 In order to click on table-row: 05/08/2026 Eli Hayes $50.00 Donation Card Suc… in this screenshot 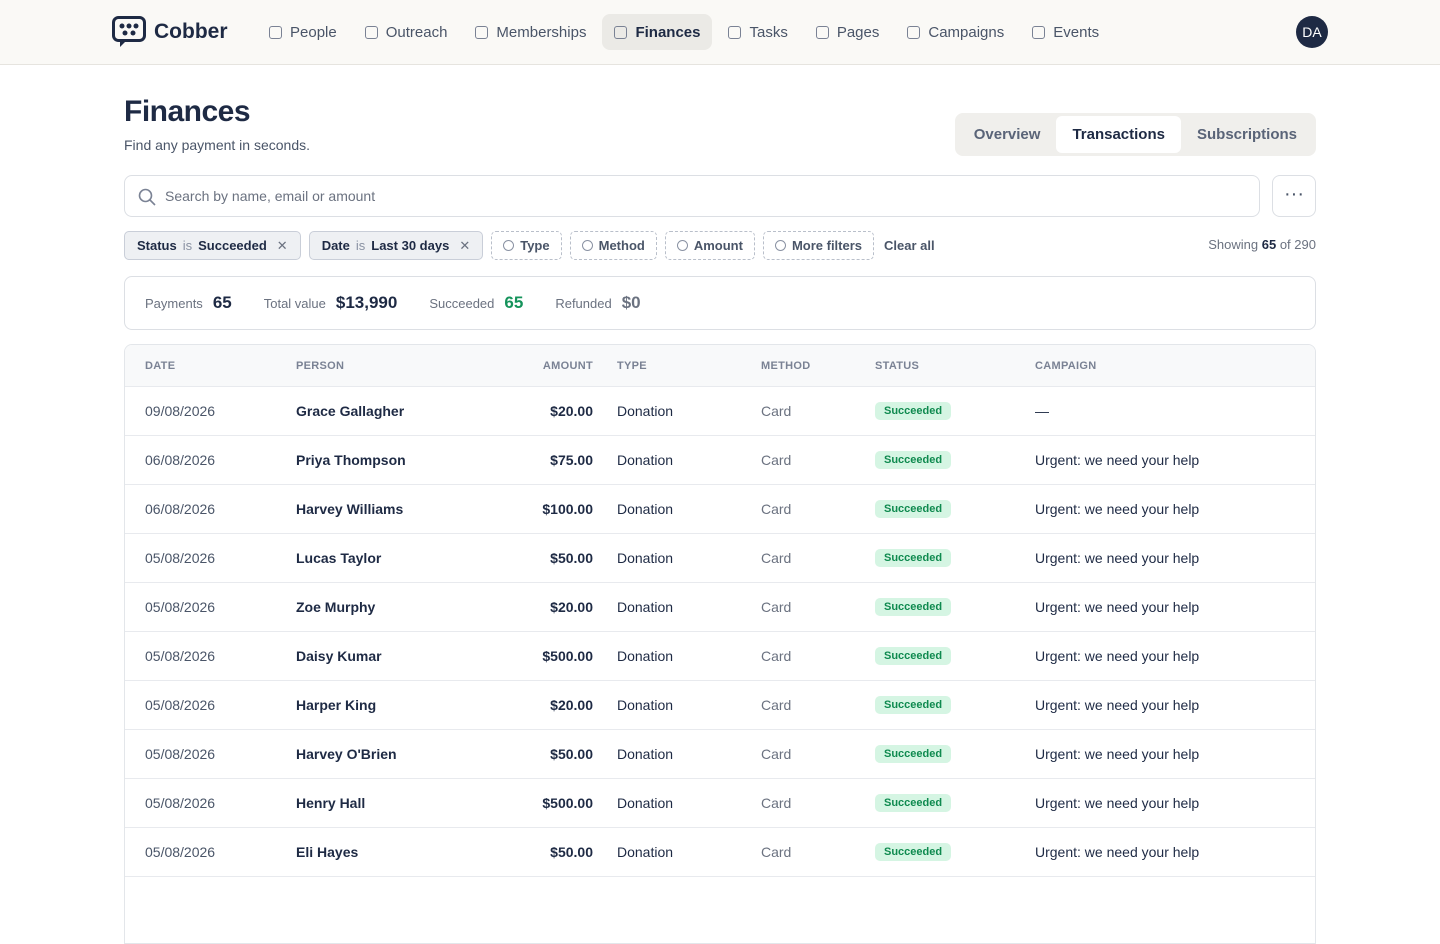, I will do `click(720, 852)`.